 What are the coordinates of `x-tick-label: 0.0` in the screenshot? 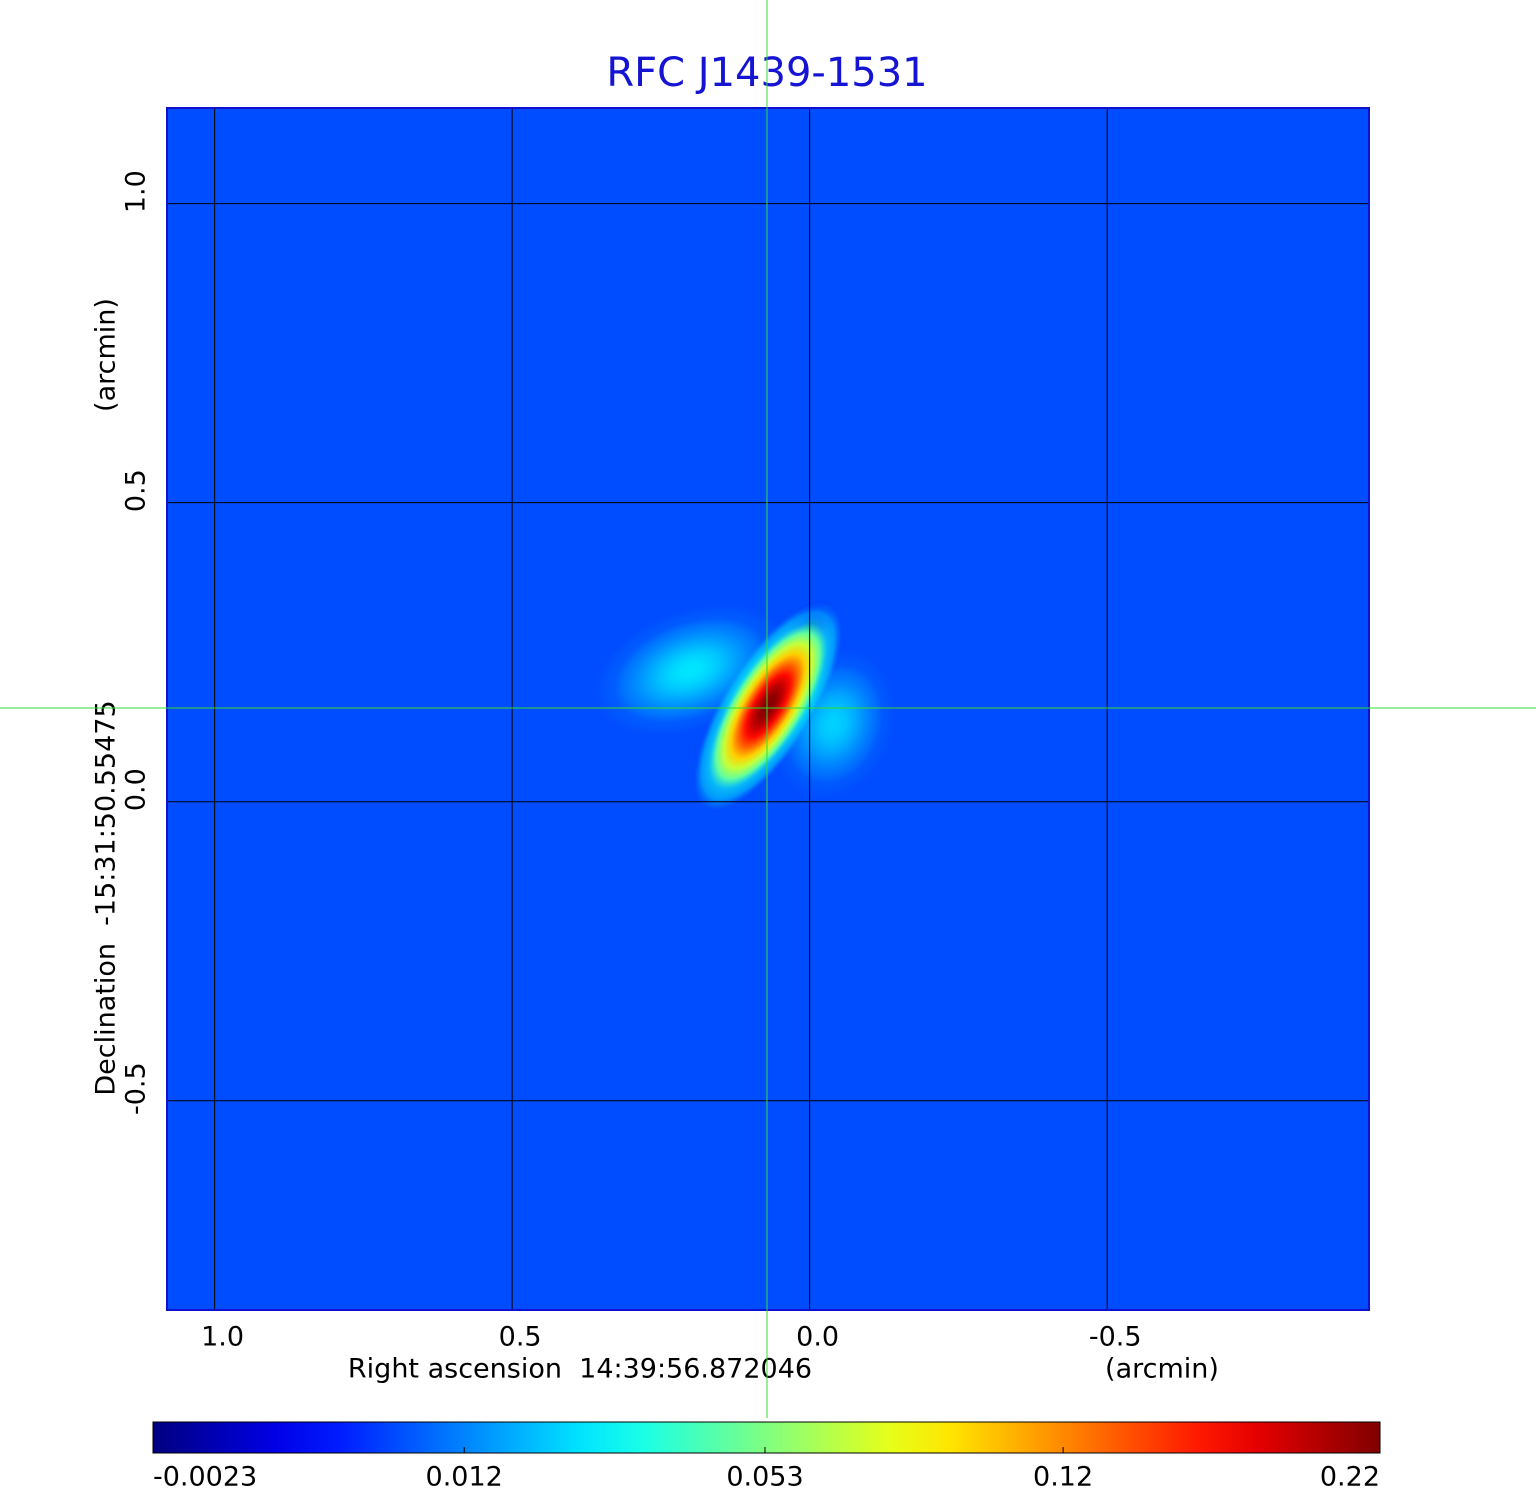 It's located at (817, 1337).